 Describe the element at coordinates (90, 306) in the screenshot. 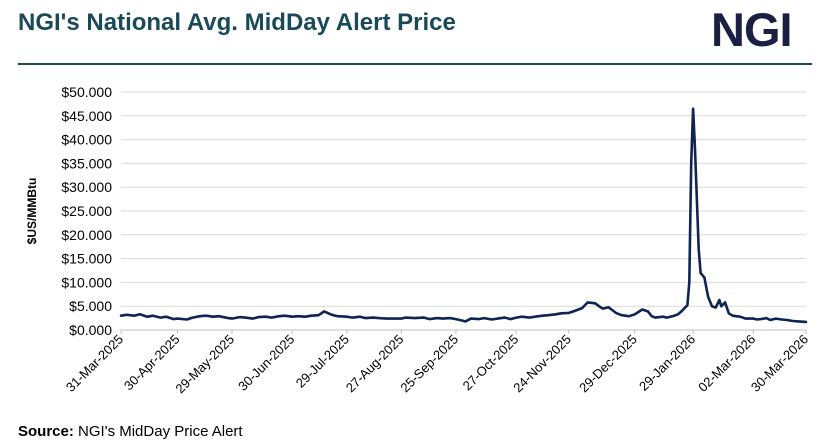

I see `y-tick-label: $5.000` at that location.